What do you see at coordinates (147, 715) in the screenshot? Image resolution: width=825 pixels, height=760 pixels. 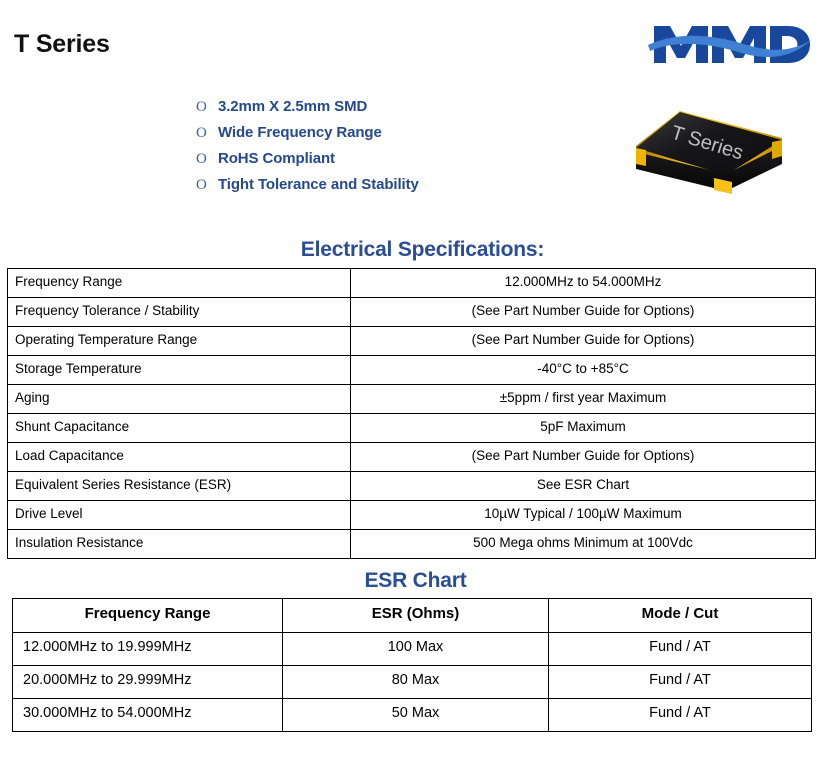 I see `esr-frequency-range: 30.000MHz to 54.000MHz` at bounding box center [147, 715].